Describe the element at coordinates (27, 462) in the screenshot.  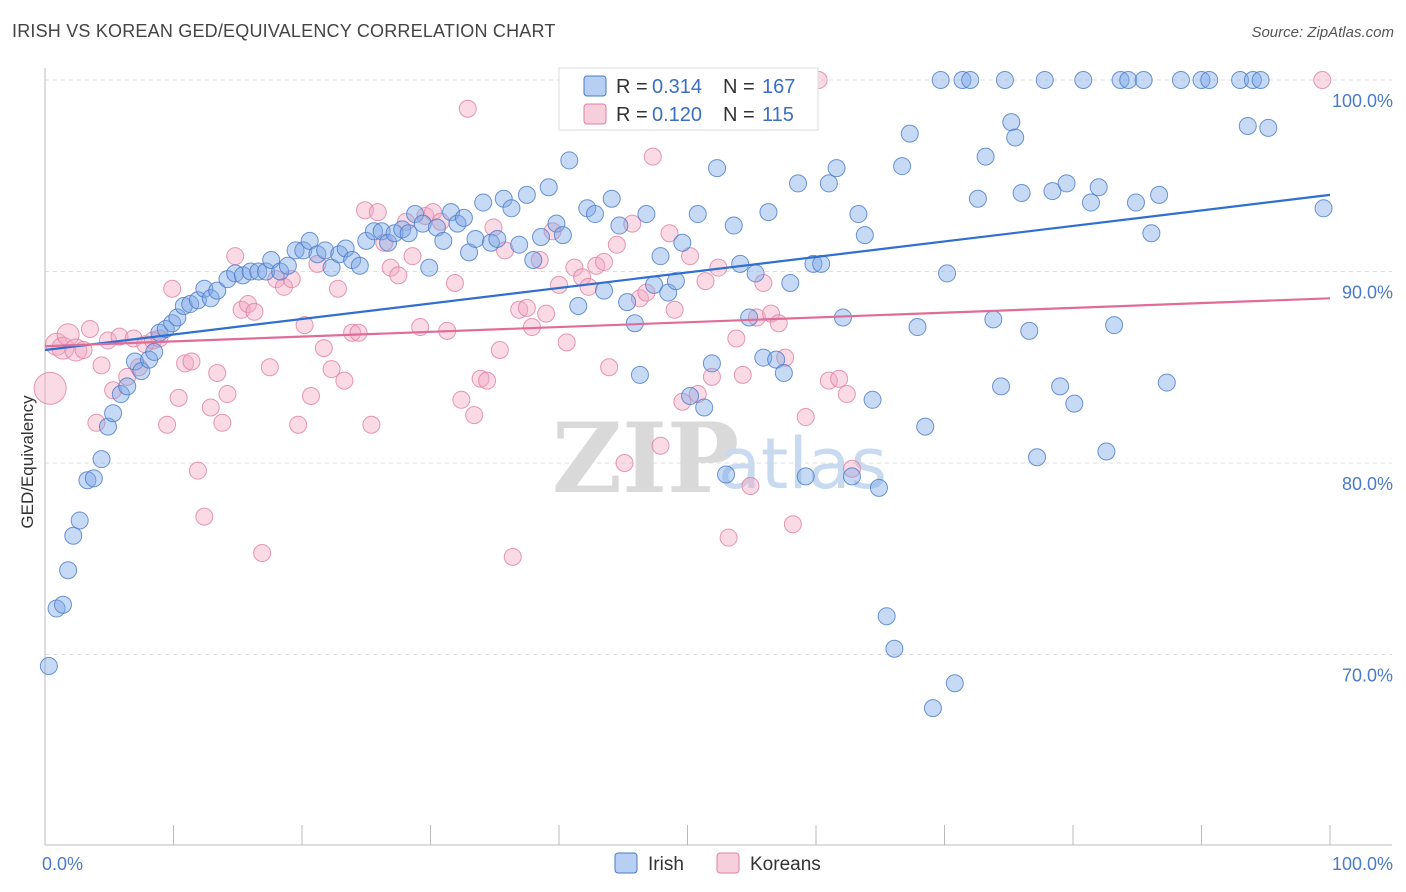
I see `y-axis-title: GED/Equivalency` at that location.